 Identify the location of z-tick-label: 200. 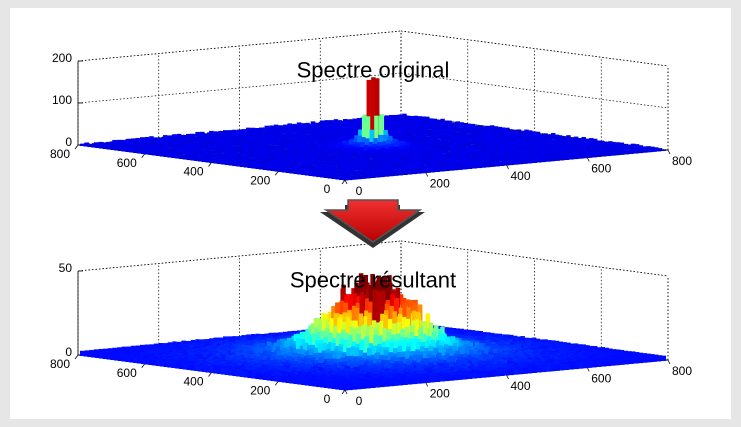
(62, 58).